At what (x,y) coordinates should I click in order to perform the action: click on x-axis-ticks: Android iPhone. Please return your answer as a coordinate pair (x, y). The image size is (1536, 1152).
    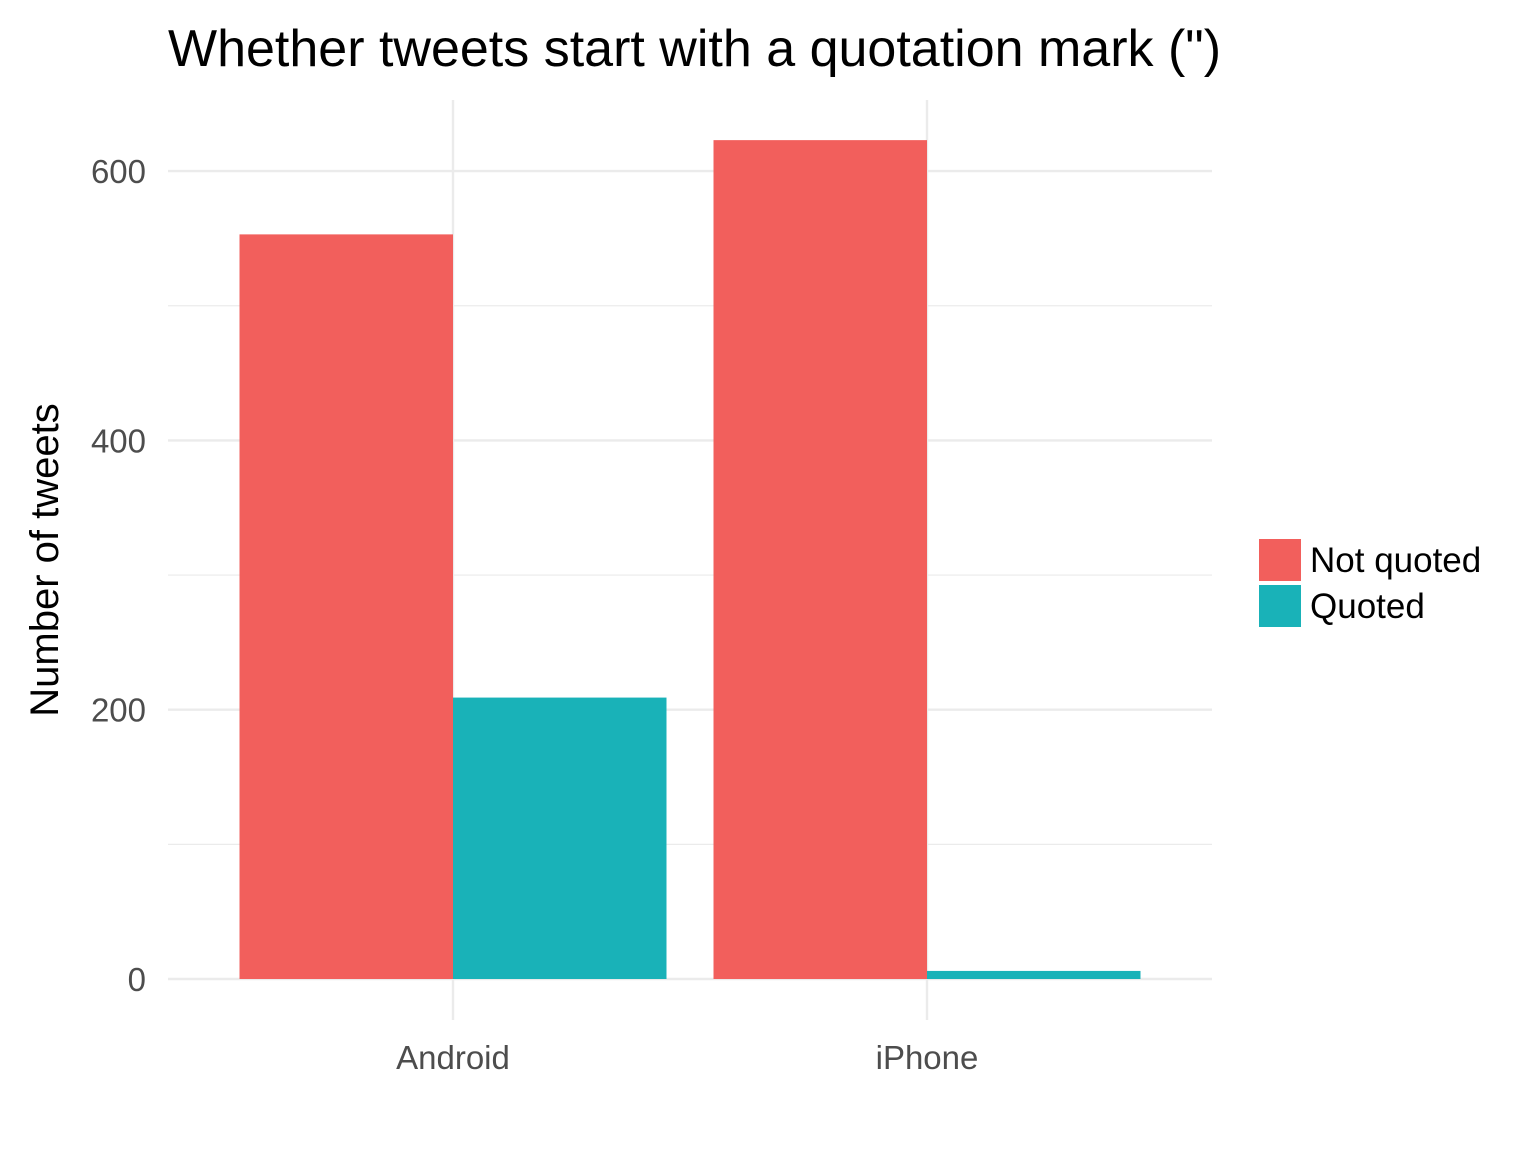
    Looking at the image, I should click on (687, 1057).